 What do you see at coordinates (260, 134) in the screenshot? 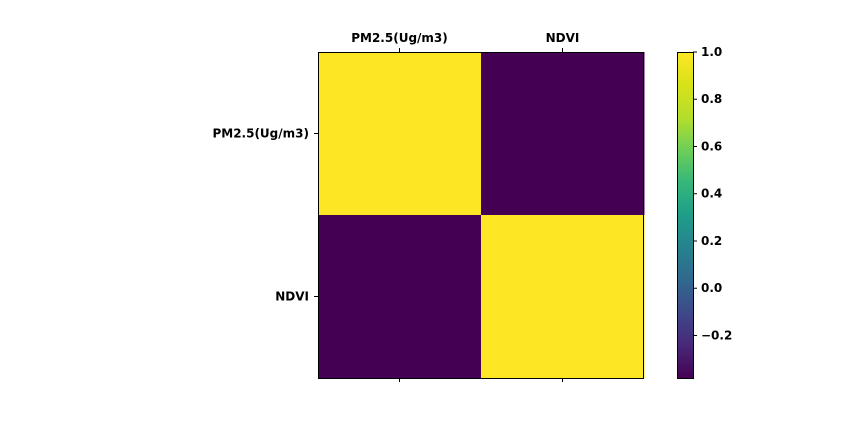
I see `y-tick-label: PM2.5(Ug/m3)` at bounding box center [260, 134].